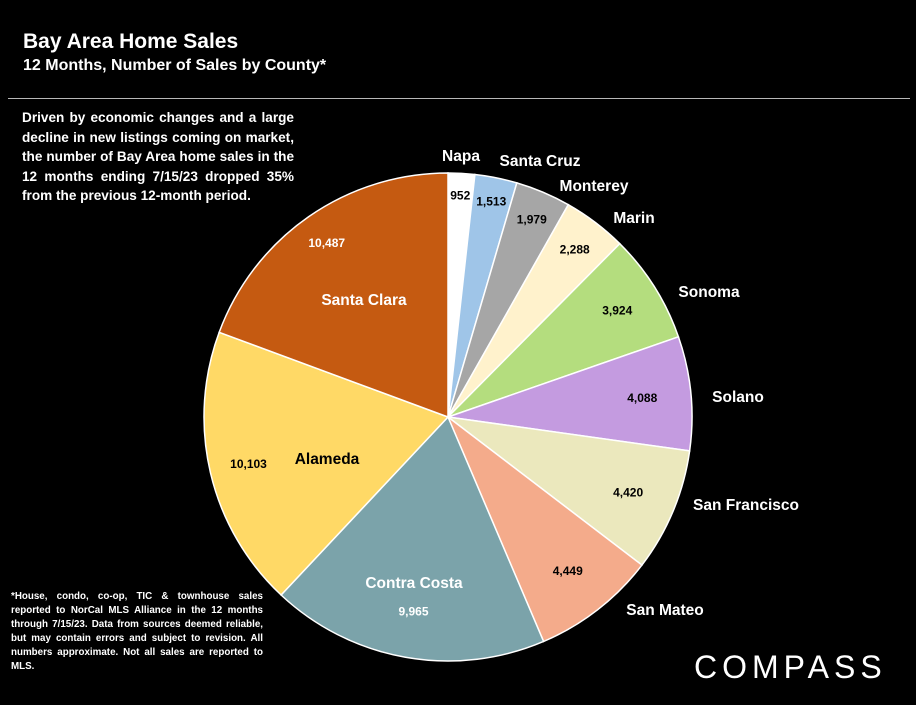 Image resolution: width=916 pixels, height=705 pixels. I want to click on value-label-san-francisco: 4,420, so click(628, 492).